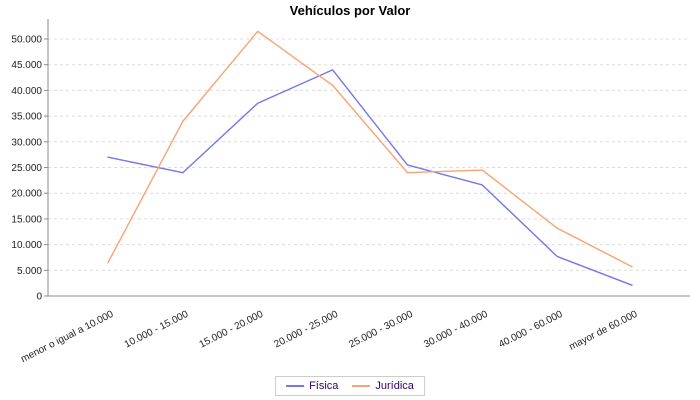 This screenshot has width=700, height=400. Describe the element at coordinates (307, 330) in the screenshot. I see `x-category-label: 20.000 - 25.000` at that location.